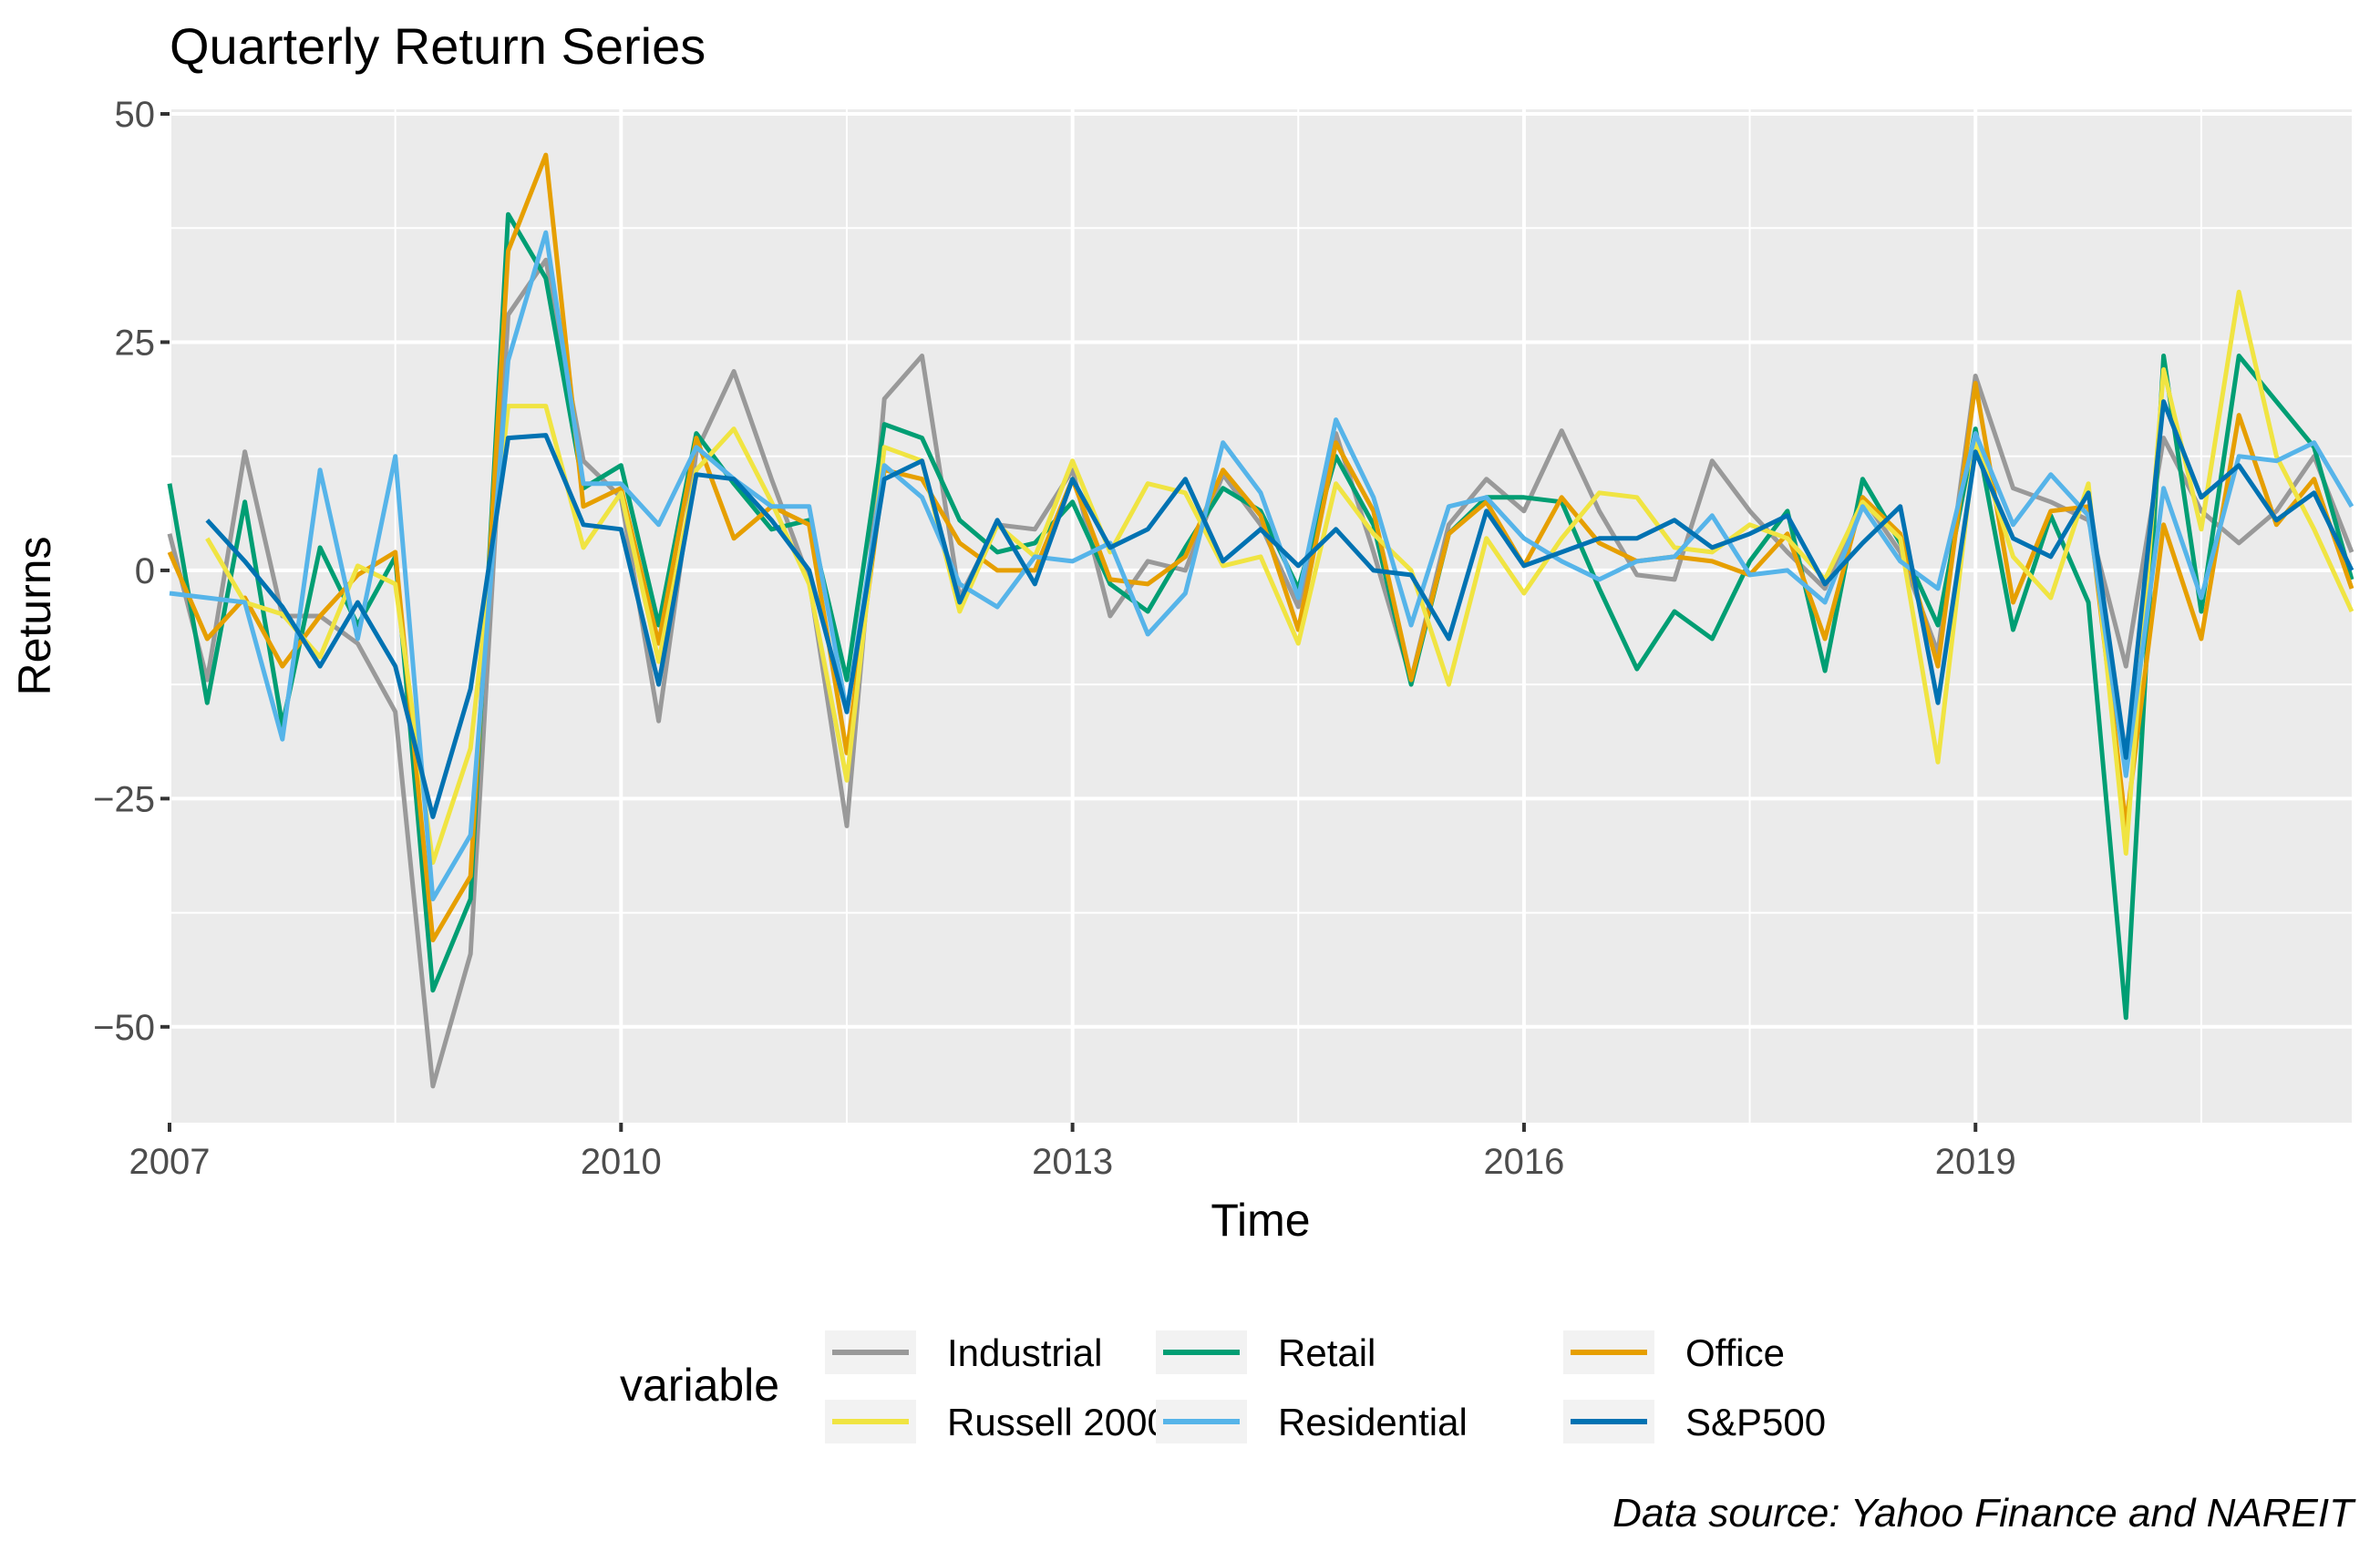 This screenshot has width=2380, height=1551. I want to click on legend-item-office: Office, so click(1674, 1352).